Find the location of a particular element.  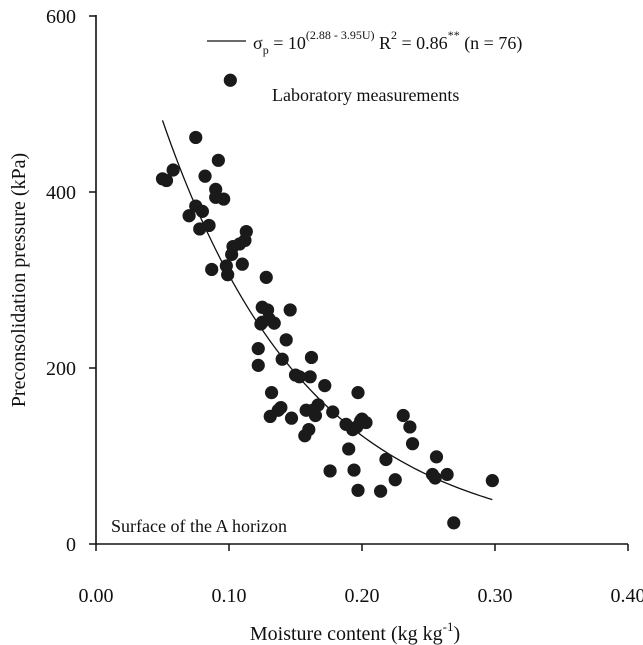

annotation-lab: Laboratory measurements is located at coordinates (365, 95).